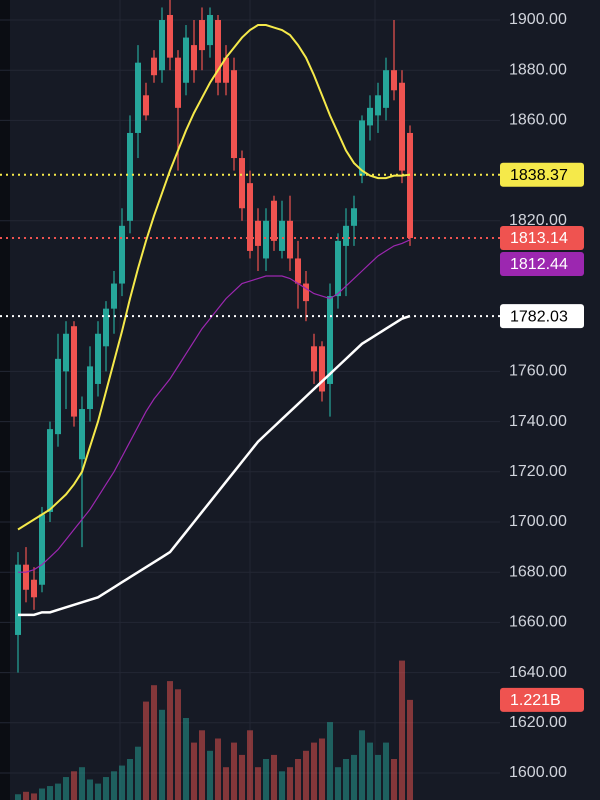 The image size is (600, 800). Describe the element at coordinates (539, 316) in the screenshot. I see `price-label: 1782.03` at that location.